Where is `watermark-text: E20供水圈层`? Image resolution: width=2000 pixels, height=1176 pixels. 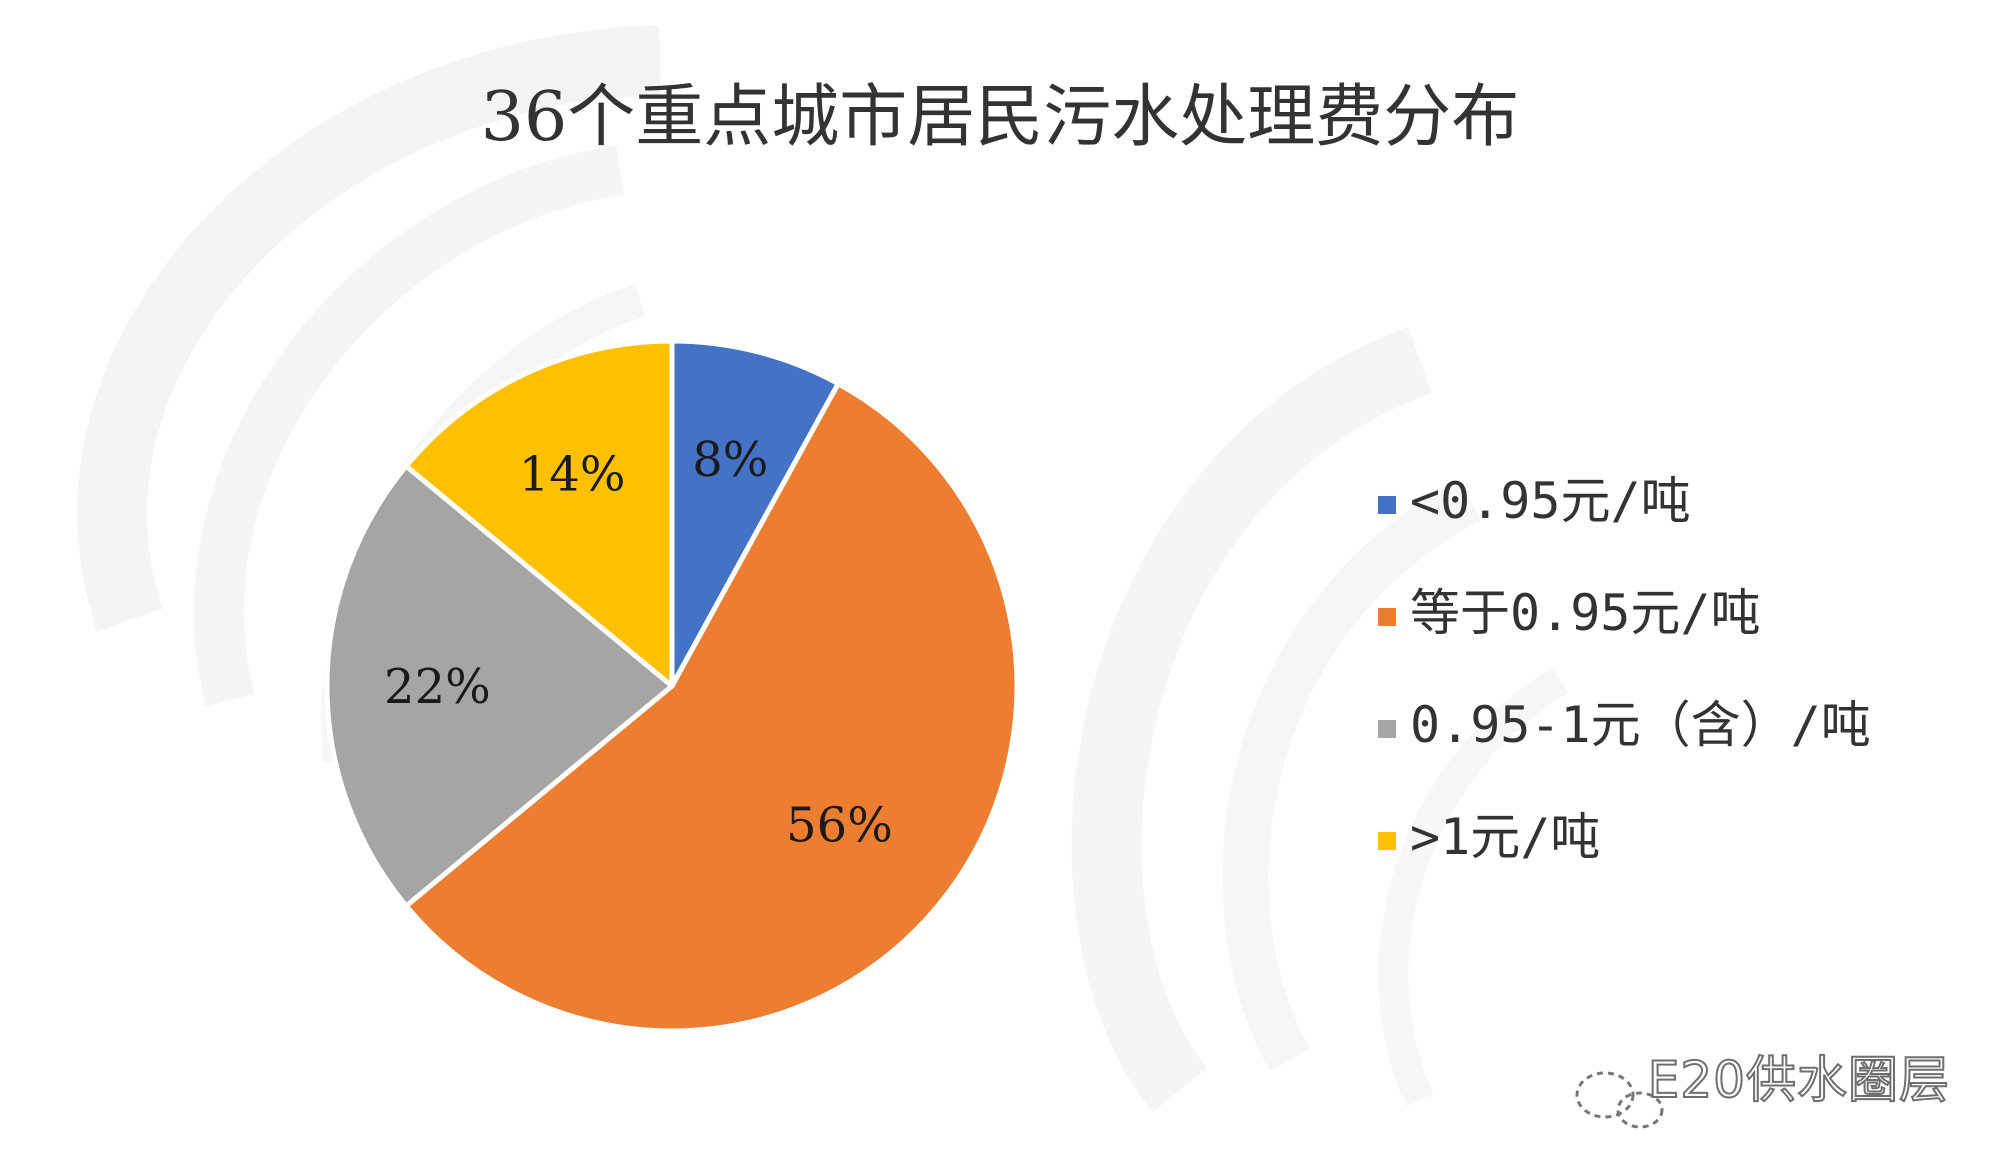
watermark-text: E20供水圈层 is located at coordinates (1798, 1080).